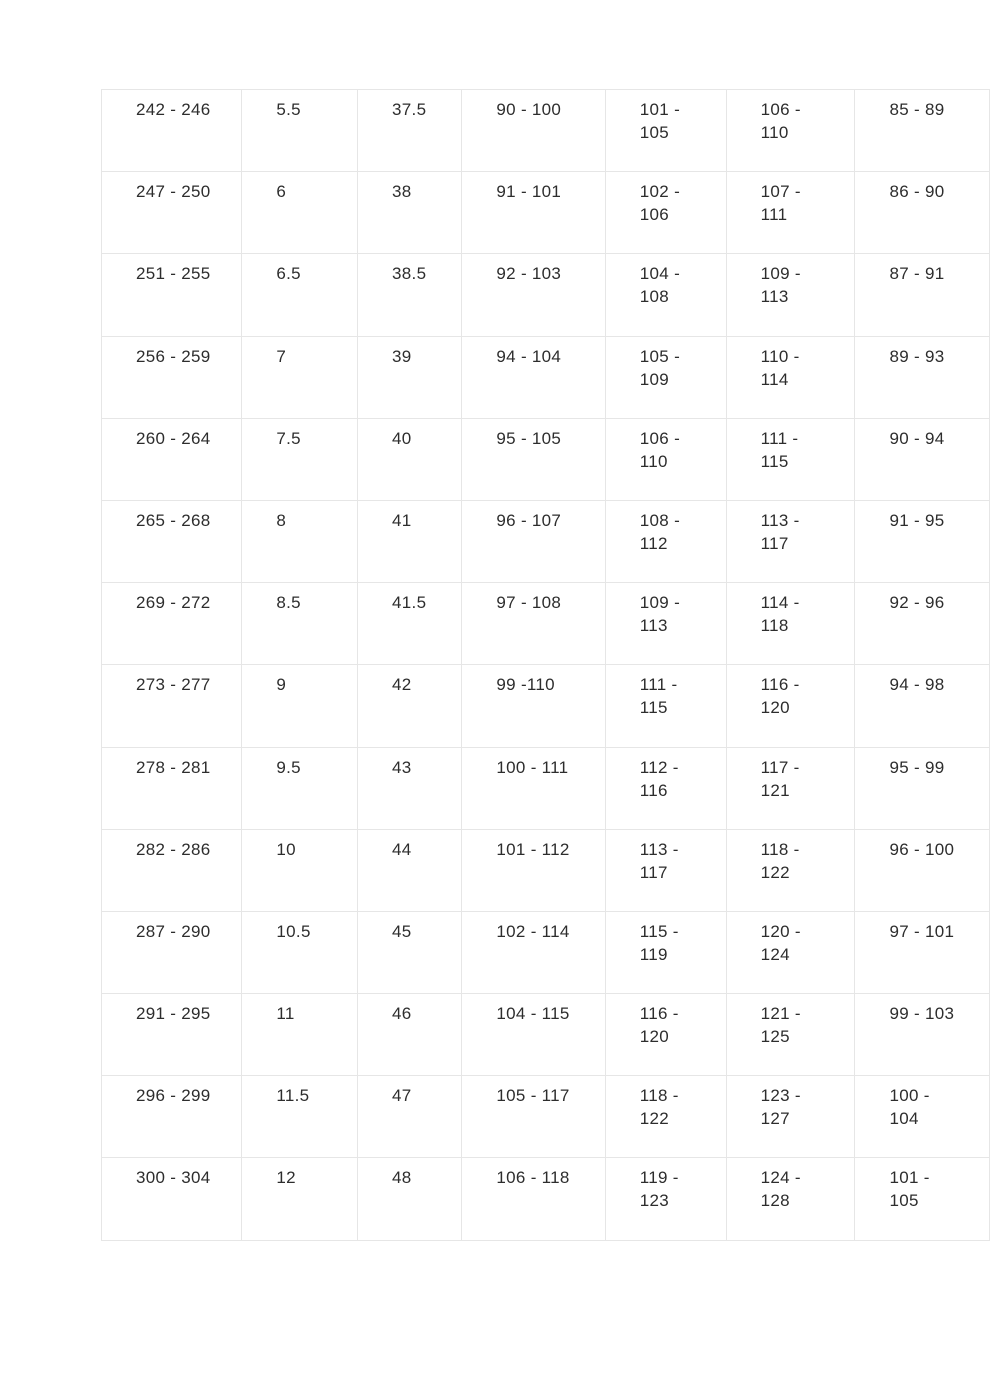 The height and width of the screenshot is (1399, 990). Describe the element at coordinates (533, 870) in the screenshot. I see `table-cell: 101 - 112` at that location.